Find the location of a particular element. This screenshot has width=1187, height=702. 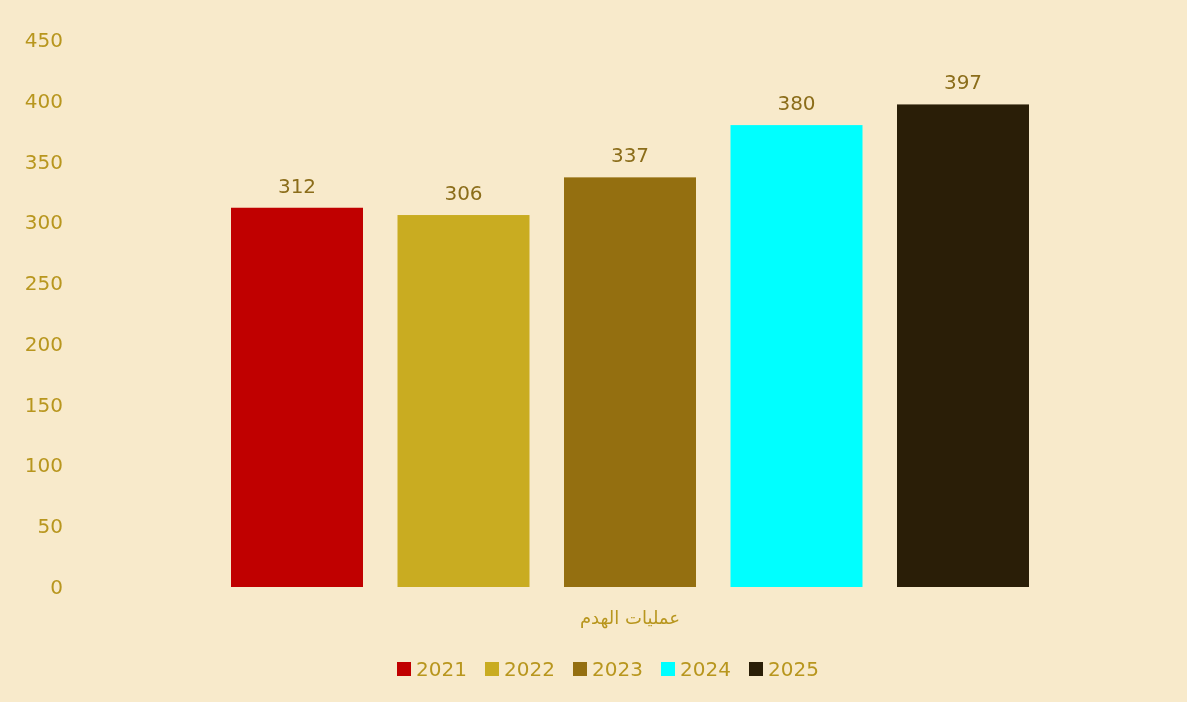

y-tick-label: 250 is located at coordinates (43, 283).